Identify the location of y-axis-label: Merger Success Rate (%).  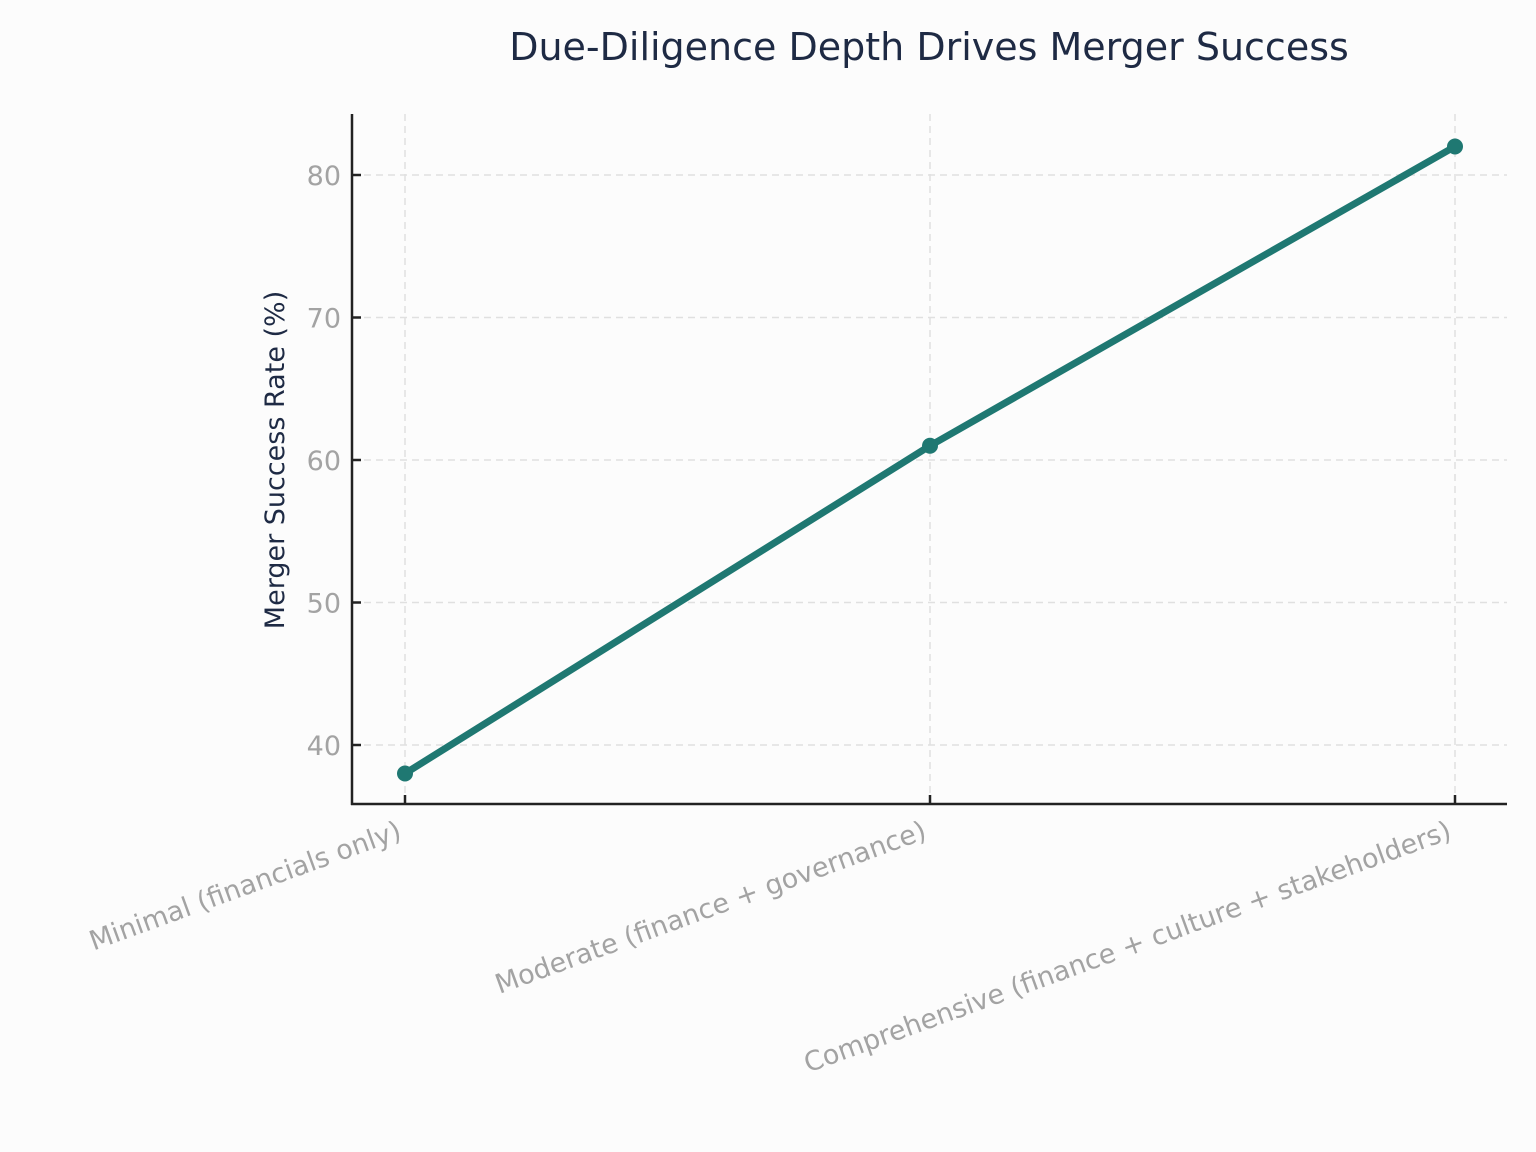
(275, 460).